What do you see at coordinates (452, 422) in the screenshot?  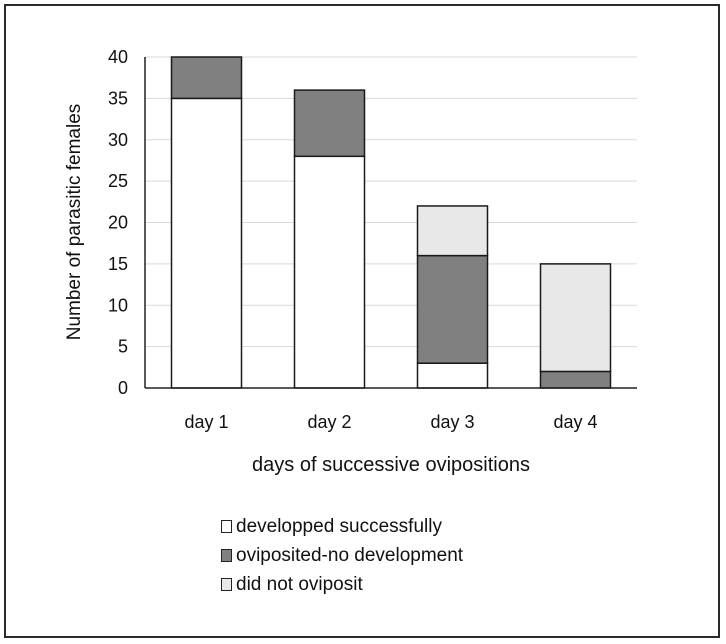 I see `x-tick-label: day 3` at bounding box center [452, 422].